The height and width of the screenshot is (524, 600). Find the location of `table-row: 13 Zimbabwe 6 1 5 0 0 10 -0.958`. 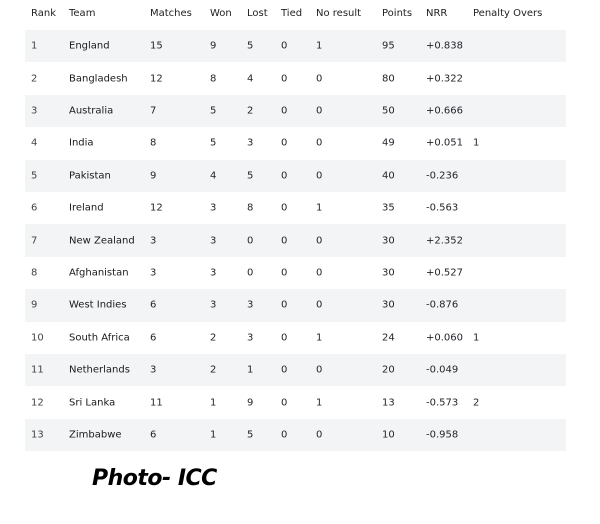

table-row: 13 Zimbabwe 6 1 5 0 0 10 -0.958 is located at coordinates (295, 435).